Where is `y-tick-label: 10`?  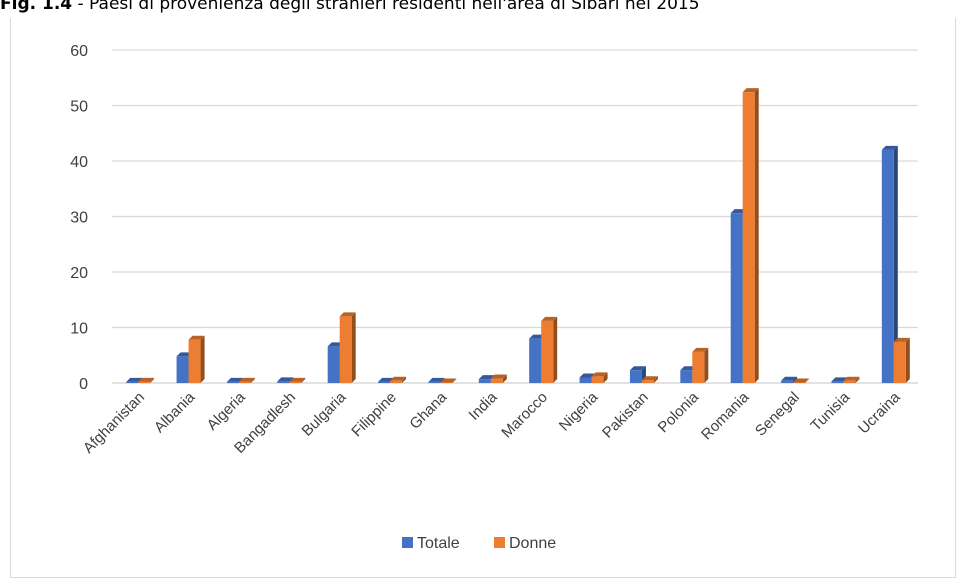 y-tick-label: 10 is located at coordinates (79, 329).